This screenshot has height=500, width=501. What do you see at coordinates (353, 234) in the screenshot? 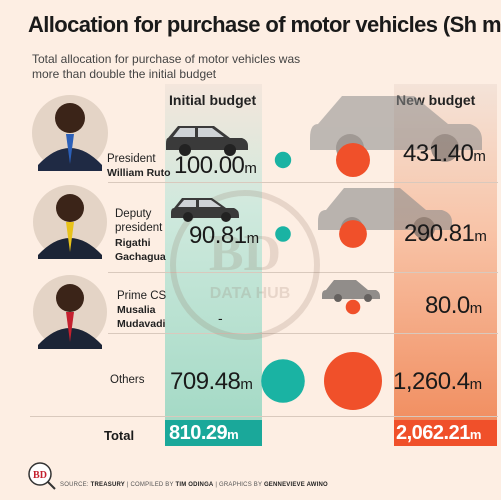
I see `bubble-new-deputy-president` at bounding box center [353, 234].